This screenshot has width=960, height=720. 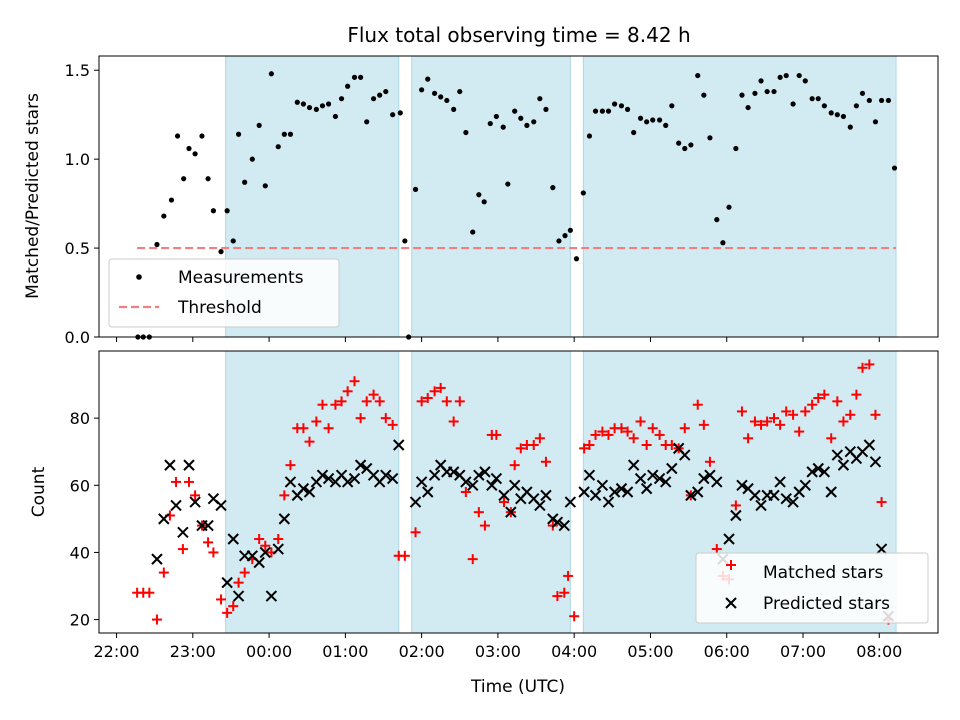 What do you see at coordinates (574, 651) in the screenshot?
I see `x-tick-label: 04:00` at bounding box center [574, 651].